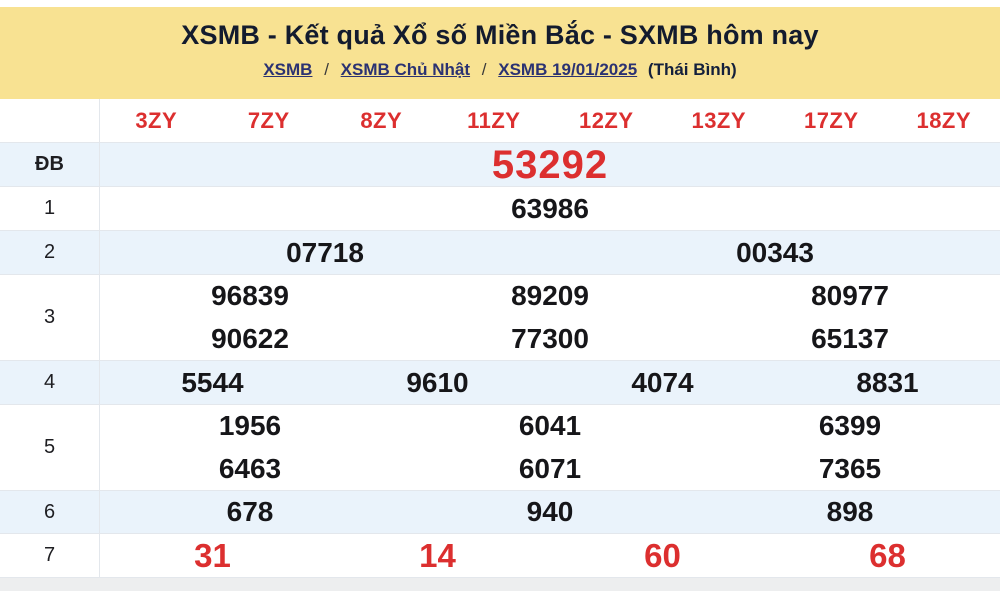  I want to click on prize-value: 6071, so click(550, 468).